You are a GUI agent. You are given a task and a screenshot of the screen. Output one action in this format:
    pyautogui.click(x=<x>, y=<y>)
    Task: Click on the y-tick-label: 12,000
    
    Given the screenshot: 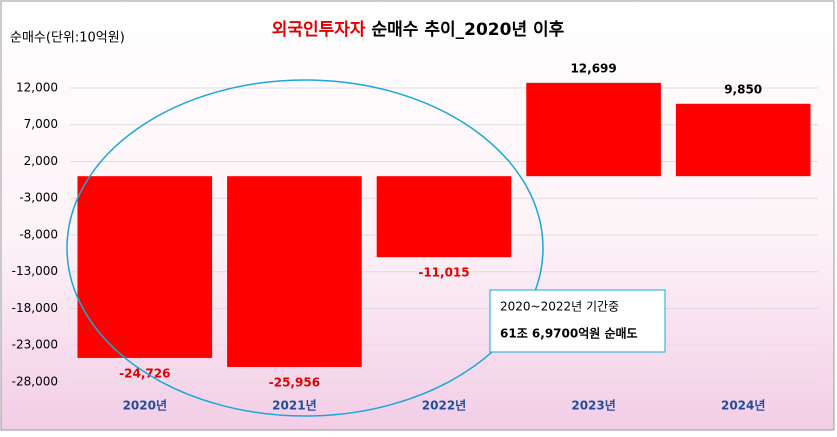 What is the action you would take?
    pyautogui.click(x=37, y=87)
    